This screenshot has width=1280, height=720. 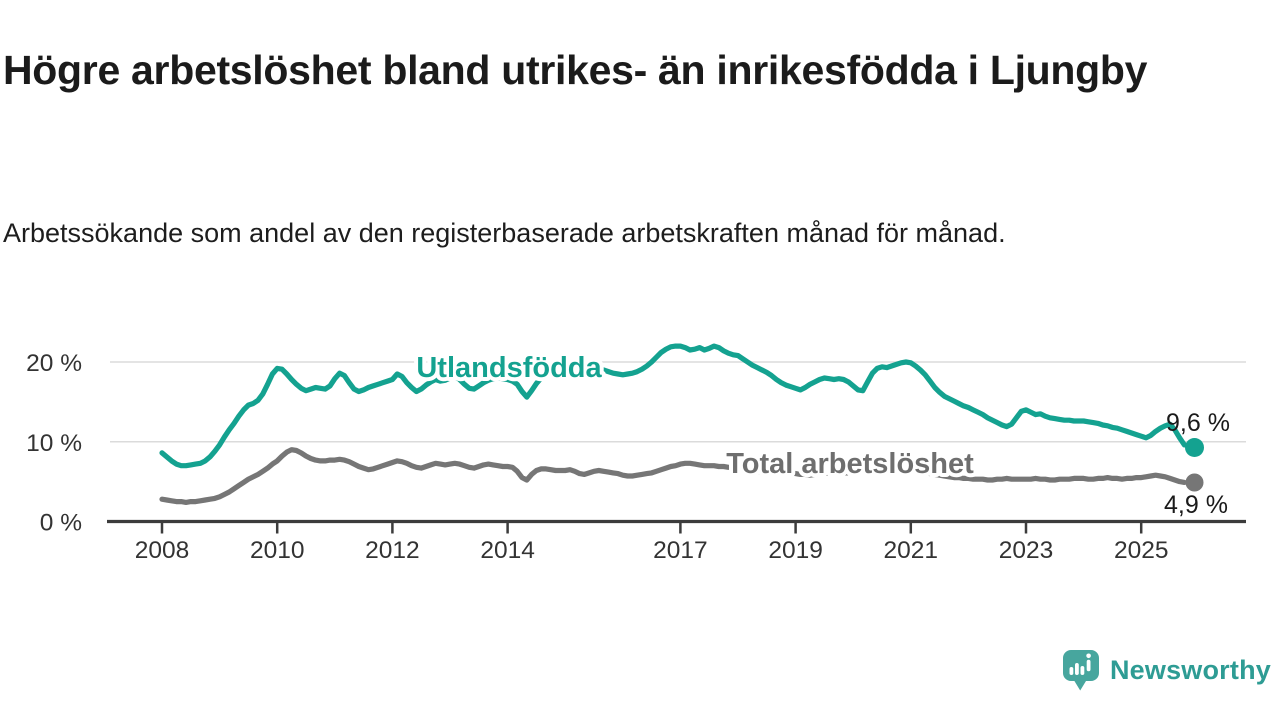 I want to click on series-line-utlandsf-dda, so click(x=673, y=406).